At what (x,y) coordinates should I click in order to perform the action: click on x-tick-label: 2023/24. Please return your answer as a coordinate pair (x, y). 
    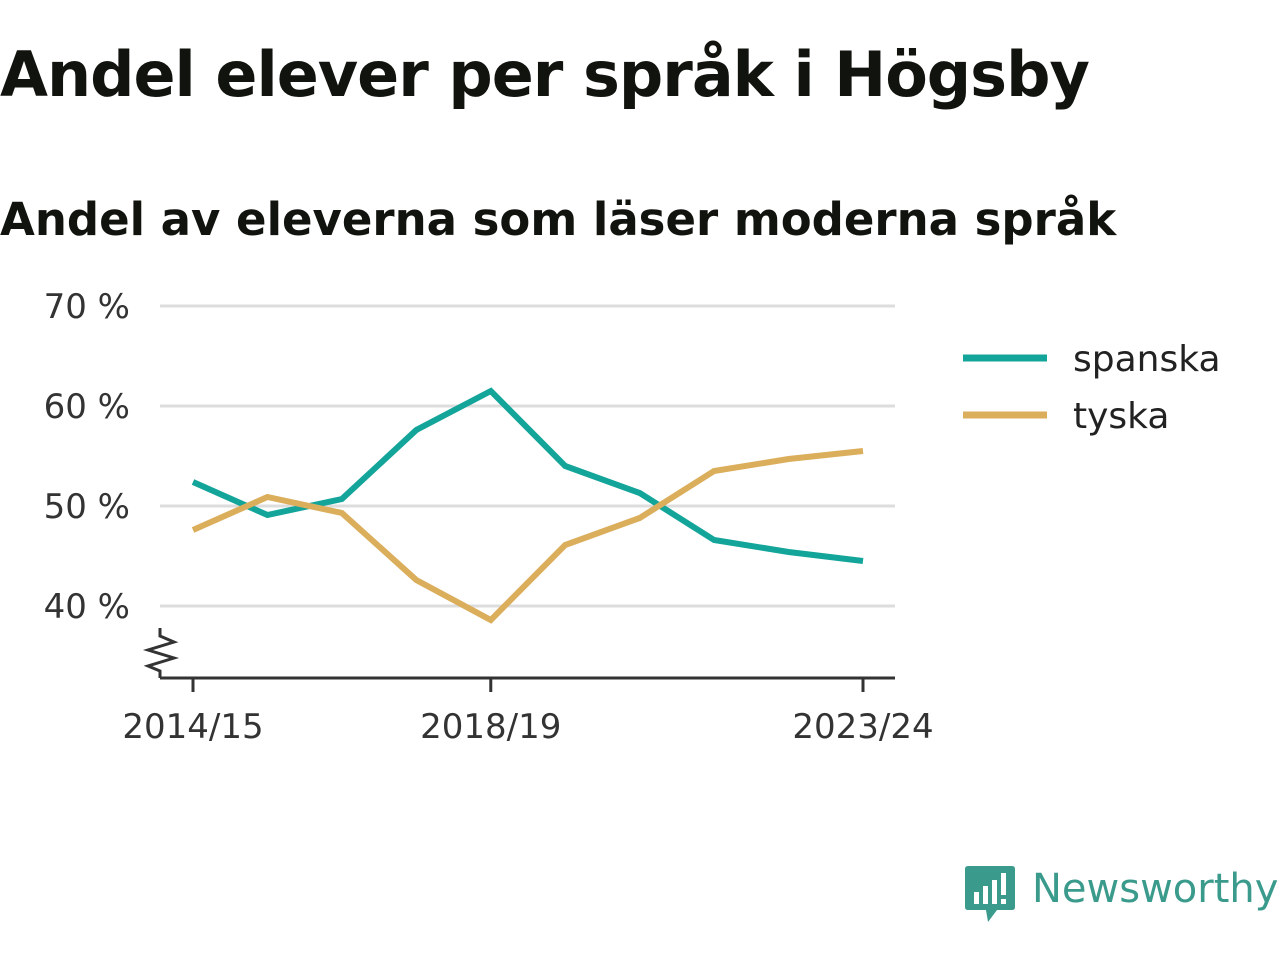
    Looking at the image, I should click on (862, 727).